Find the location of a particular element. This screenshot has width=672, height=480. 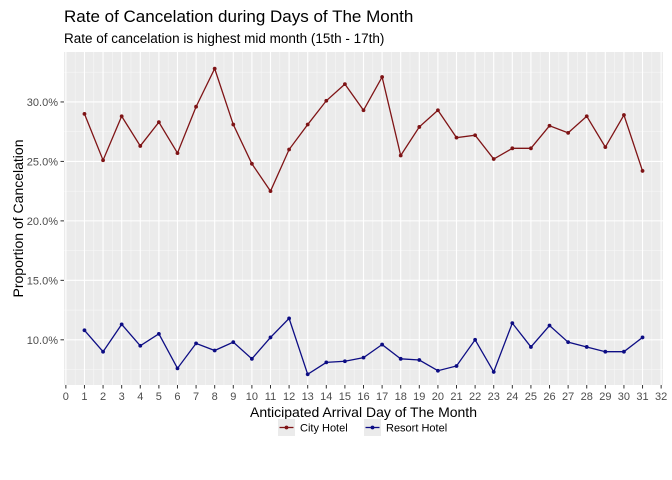

legend-item: City Hotel is located at coordinates (313, 427).